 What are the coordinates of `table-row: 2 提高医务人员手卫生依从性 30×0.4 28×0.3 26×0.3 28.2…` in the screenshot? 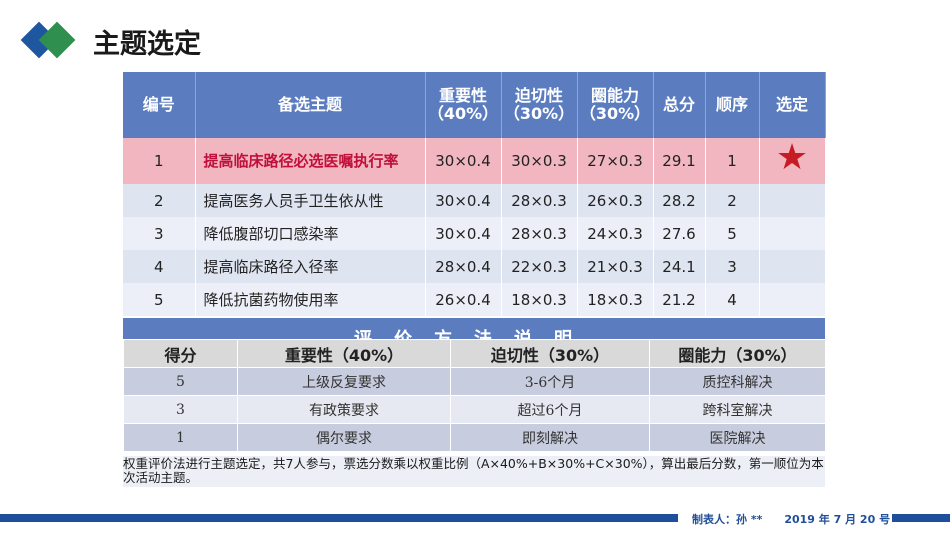 It's located at (474, 200).